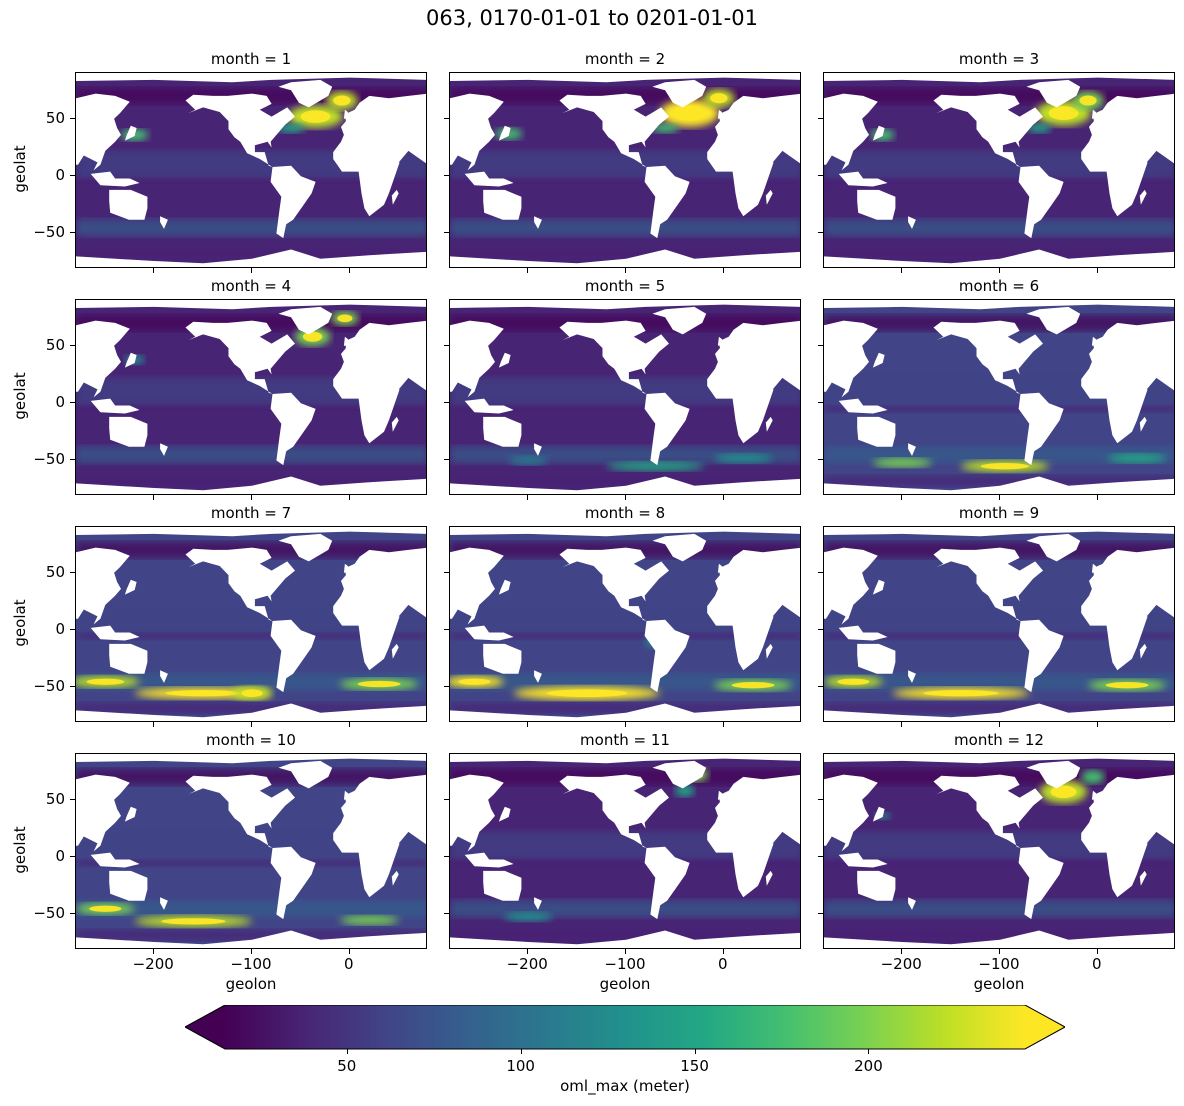  What do you see at coordinates (504, 133) in the screenshot?
I see `land-japan` at bounding box center [504, 133].